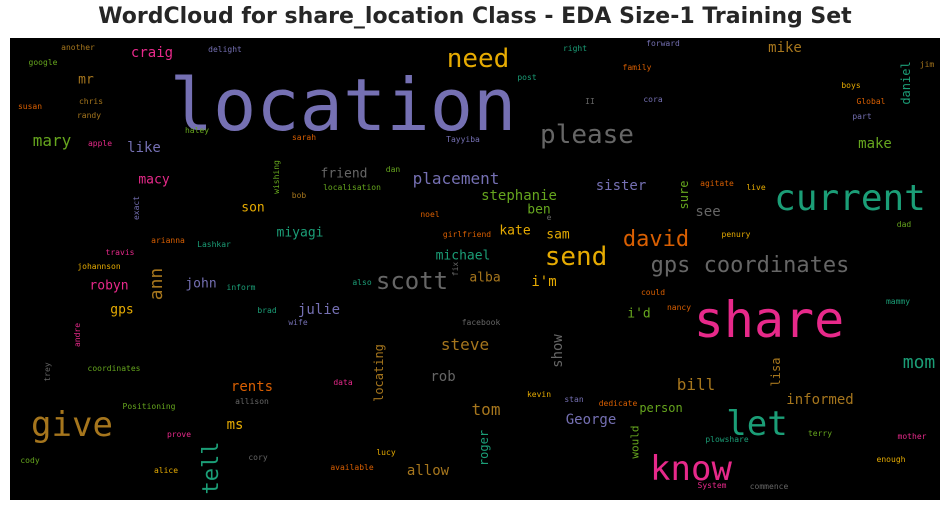 Image resolution: width=950 pixels, height=511 pixels. Describe the element at coordinates (89, 115) in the screenshot. I see `cloud-word: randy` at that location.